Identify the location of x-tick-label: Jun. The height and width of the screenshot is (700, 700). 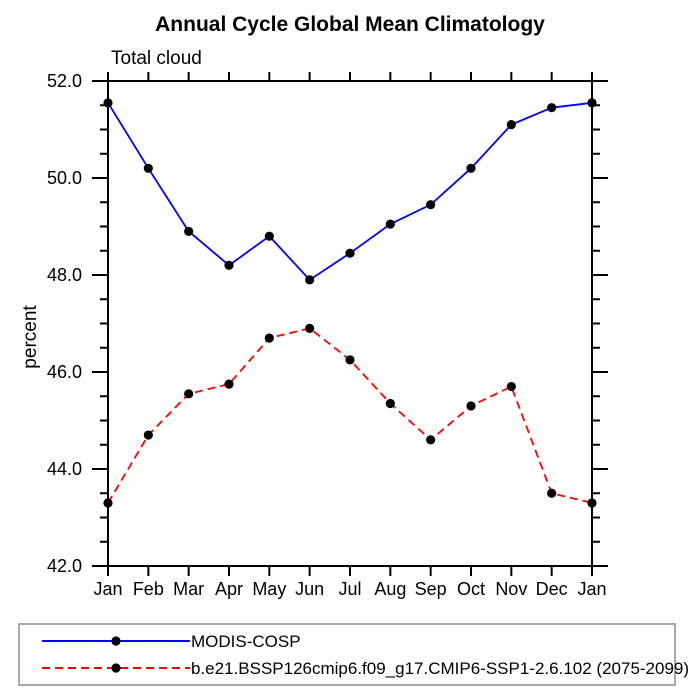
(309, 589).